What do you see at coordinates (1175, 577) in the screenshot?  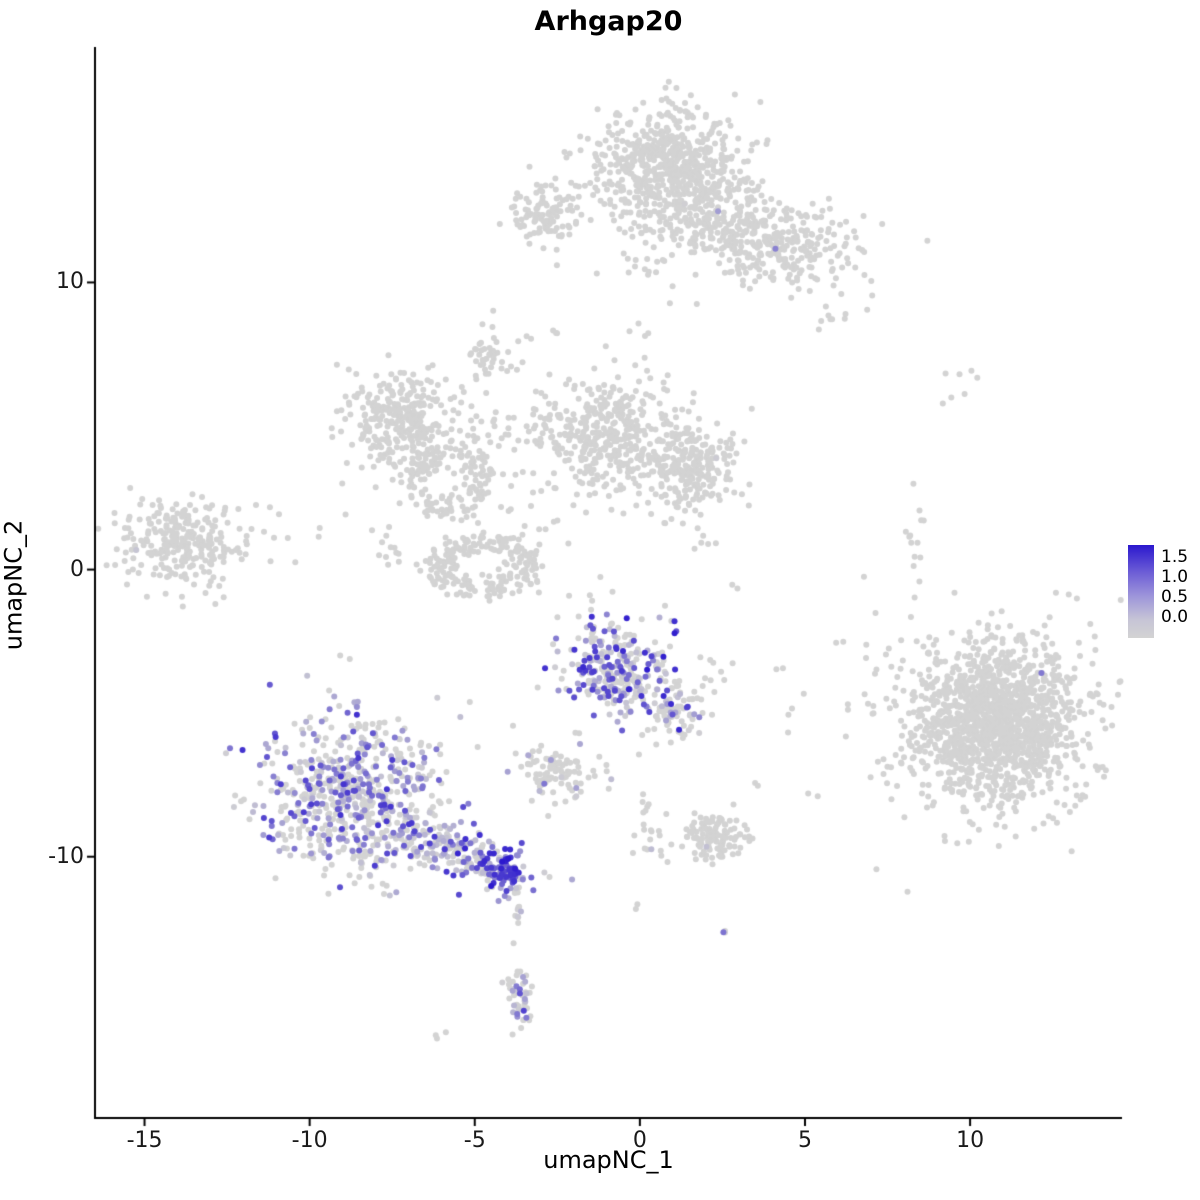 I see `legend-tick-label: 1.0` at bounding box center [1175, 577].